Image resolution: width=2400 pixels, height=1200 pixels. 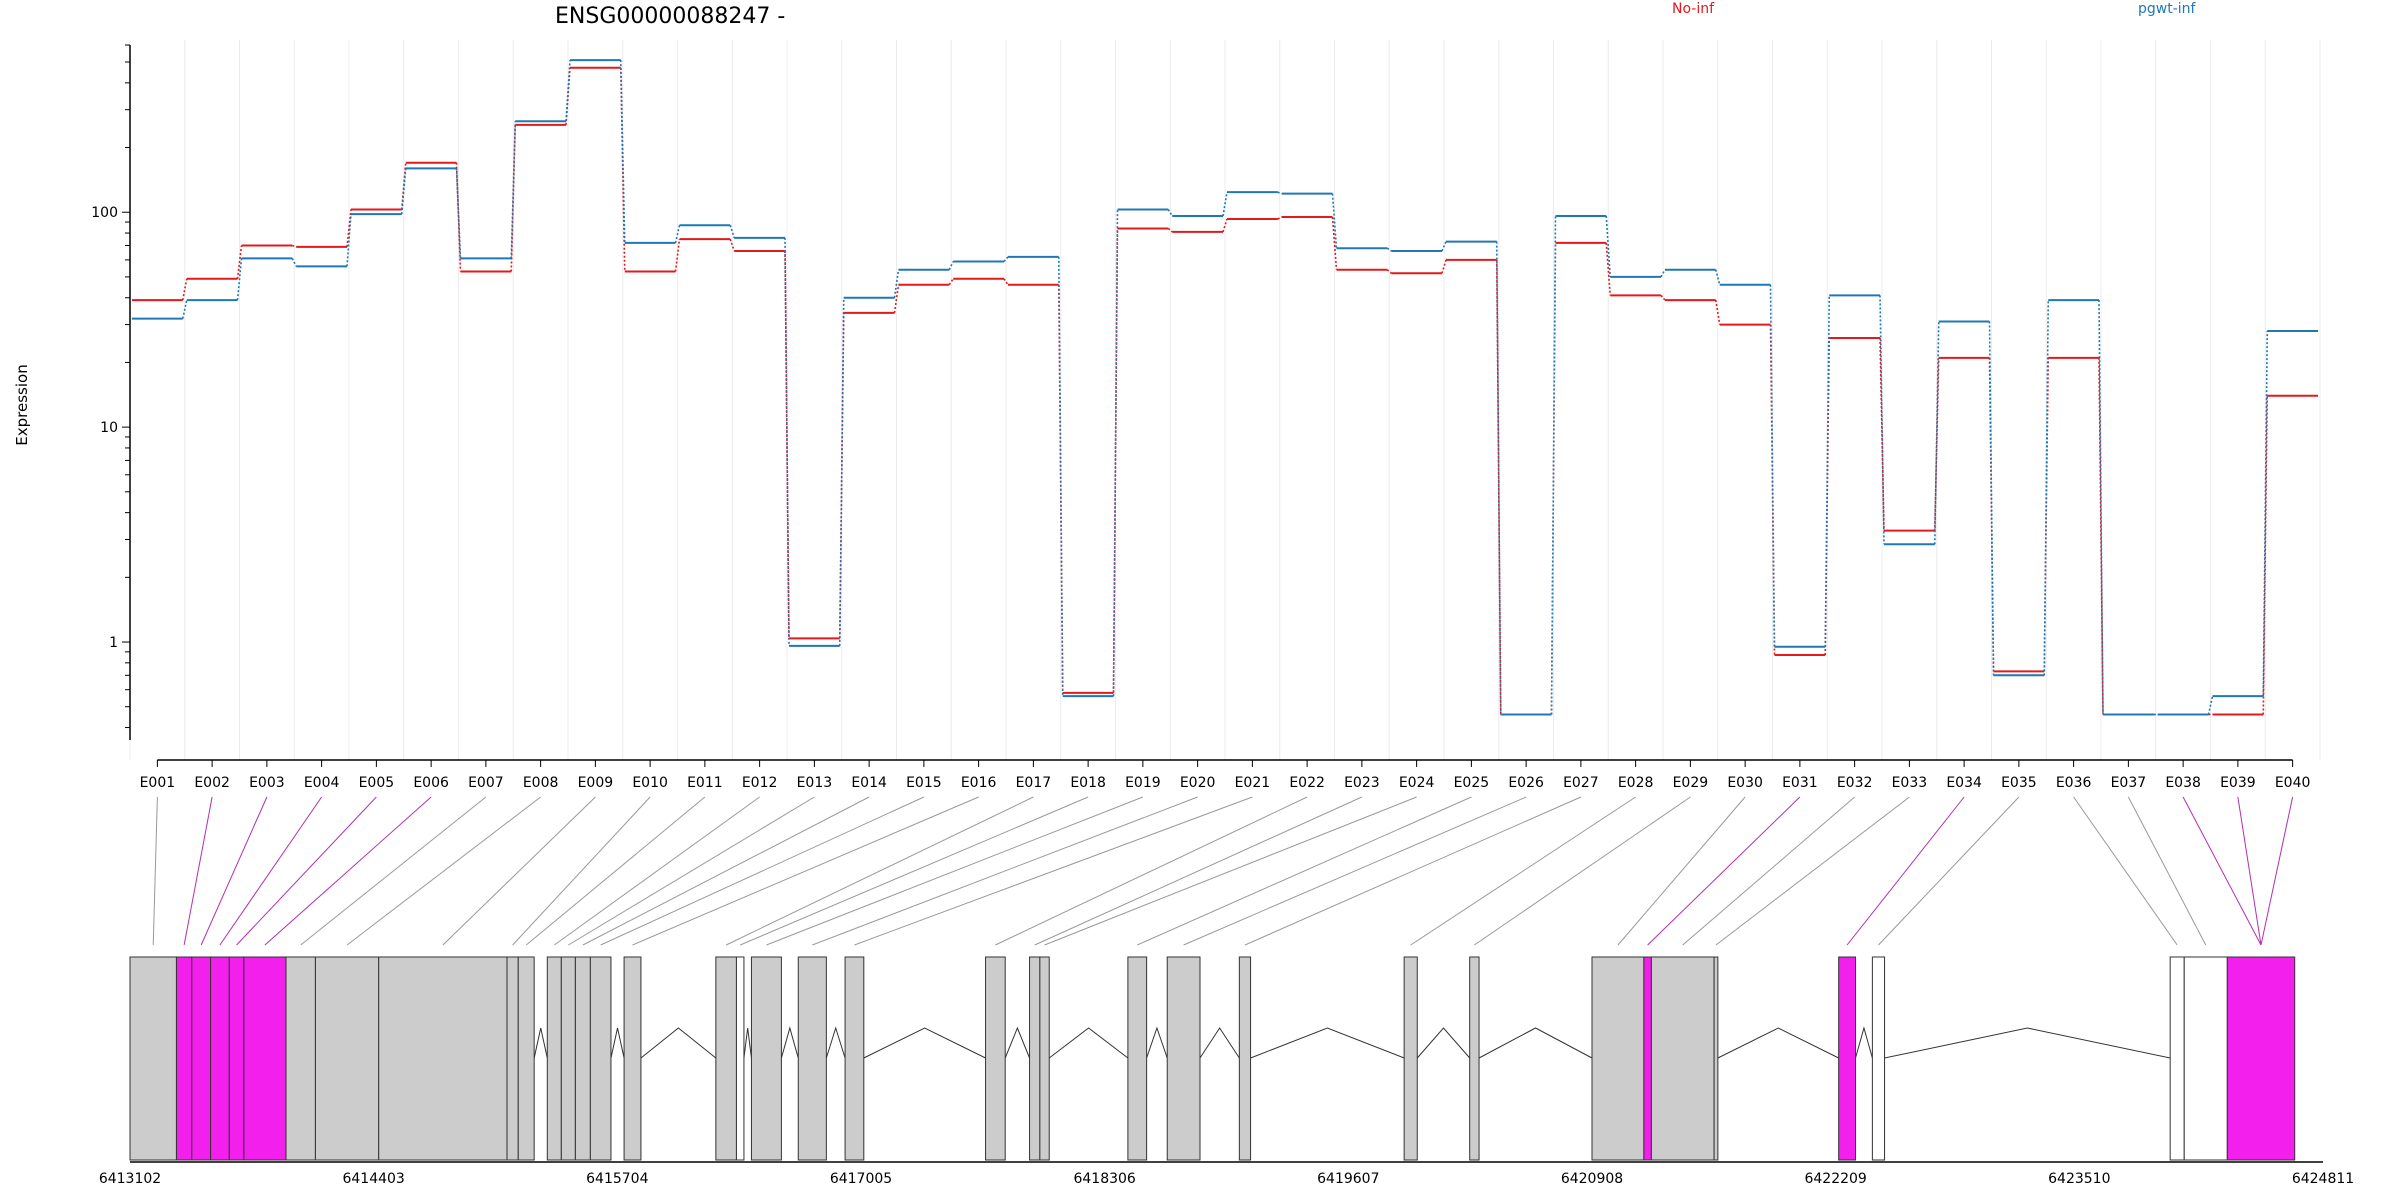 I want to click on y-tick-label: 100, so click(x=104, y=213).